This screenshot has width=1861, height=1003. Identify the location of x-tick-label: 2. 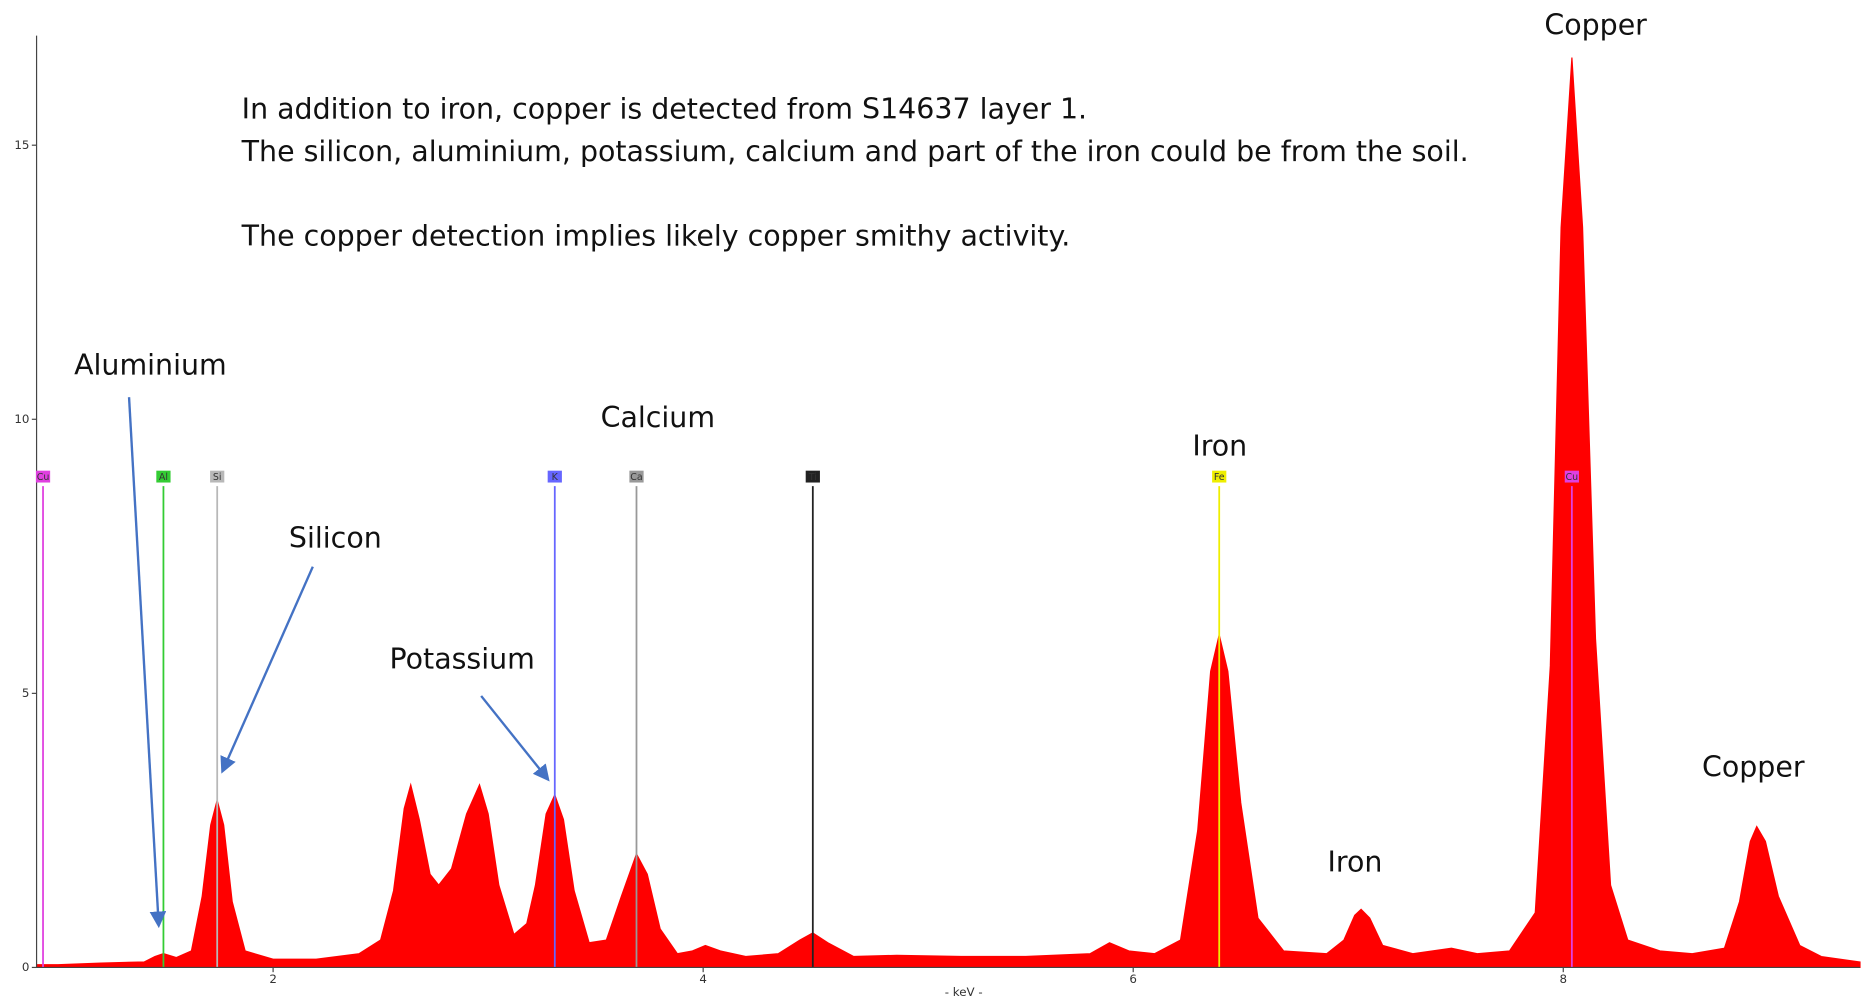
(273, 979).